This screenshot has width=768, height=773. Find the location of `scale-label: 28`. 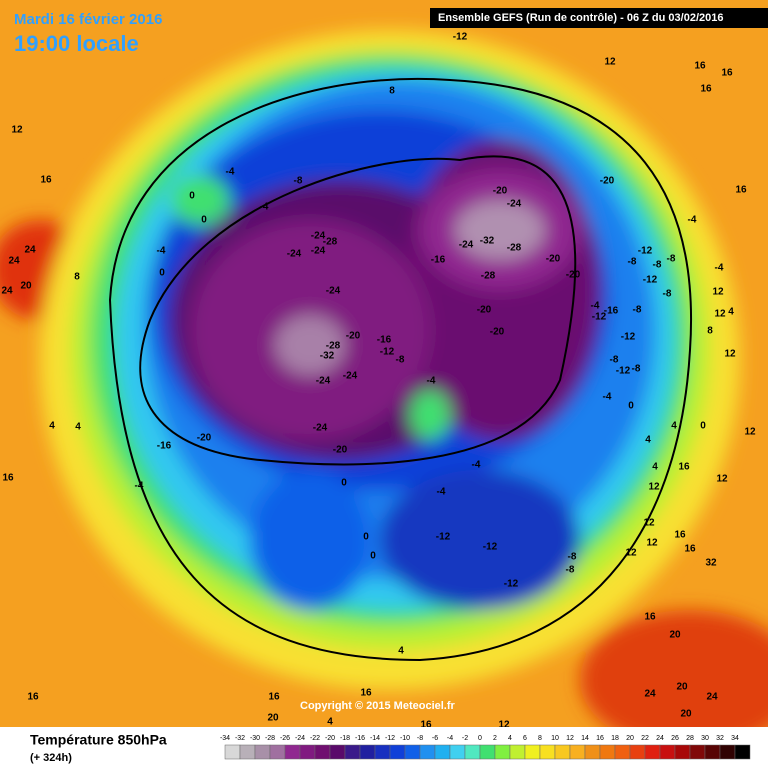

scale-label: 28 is located at coordinates (690, 738).